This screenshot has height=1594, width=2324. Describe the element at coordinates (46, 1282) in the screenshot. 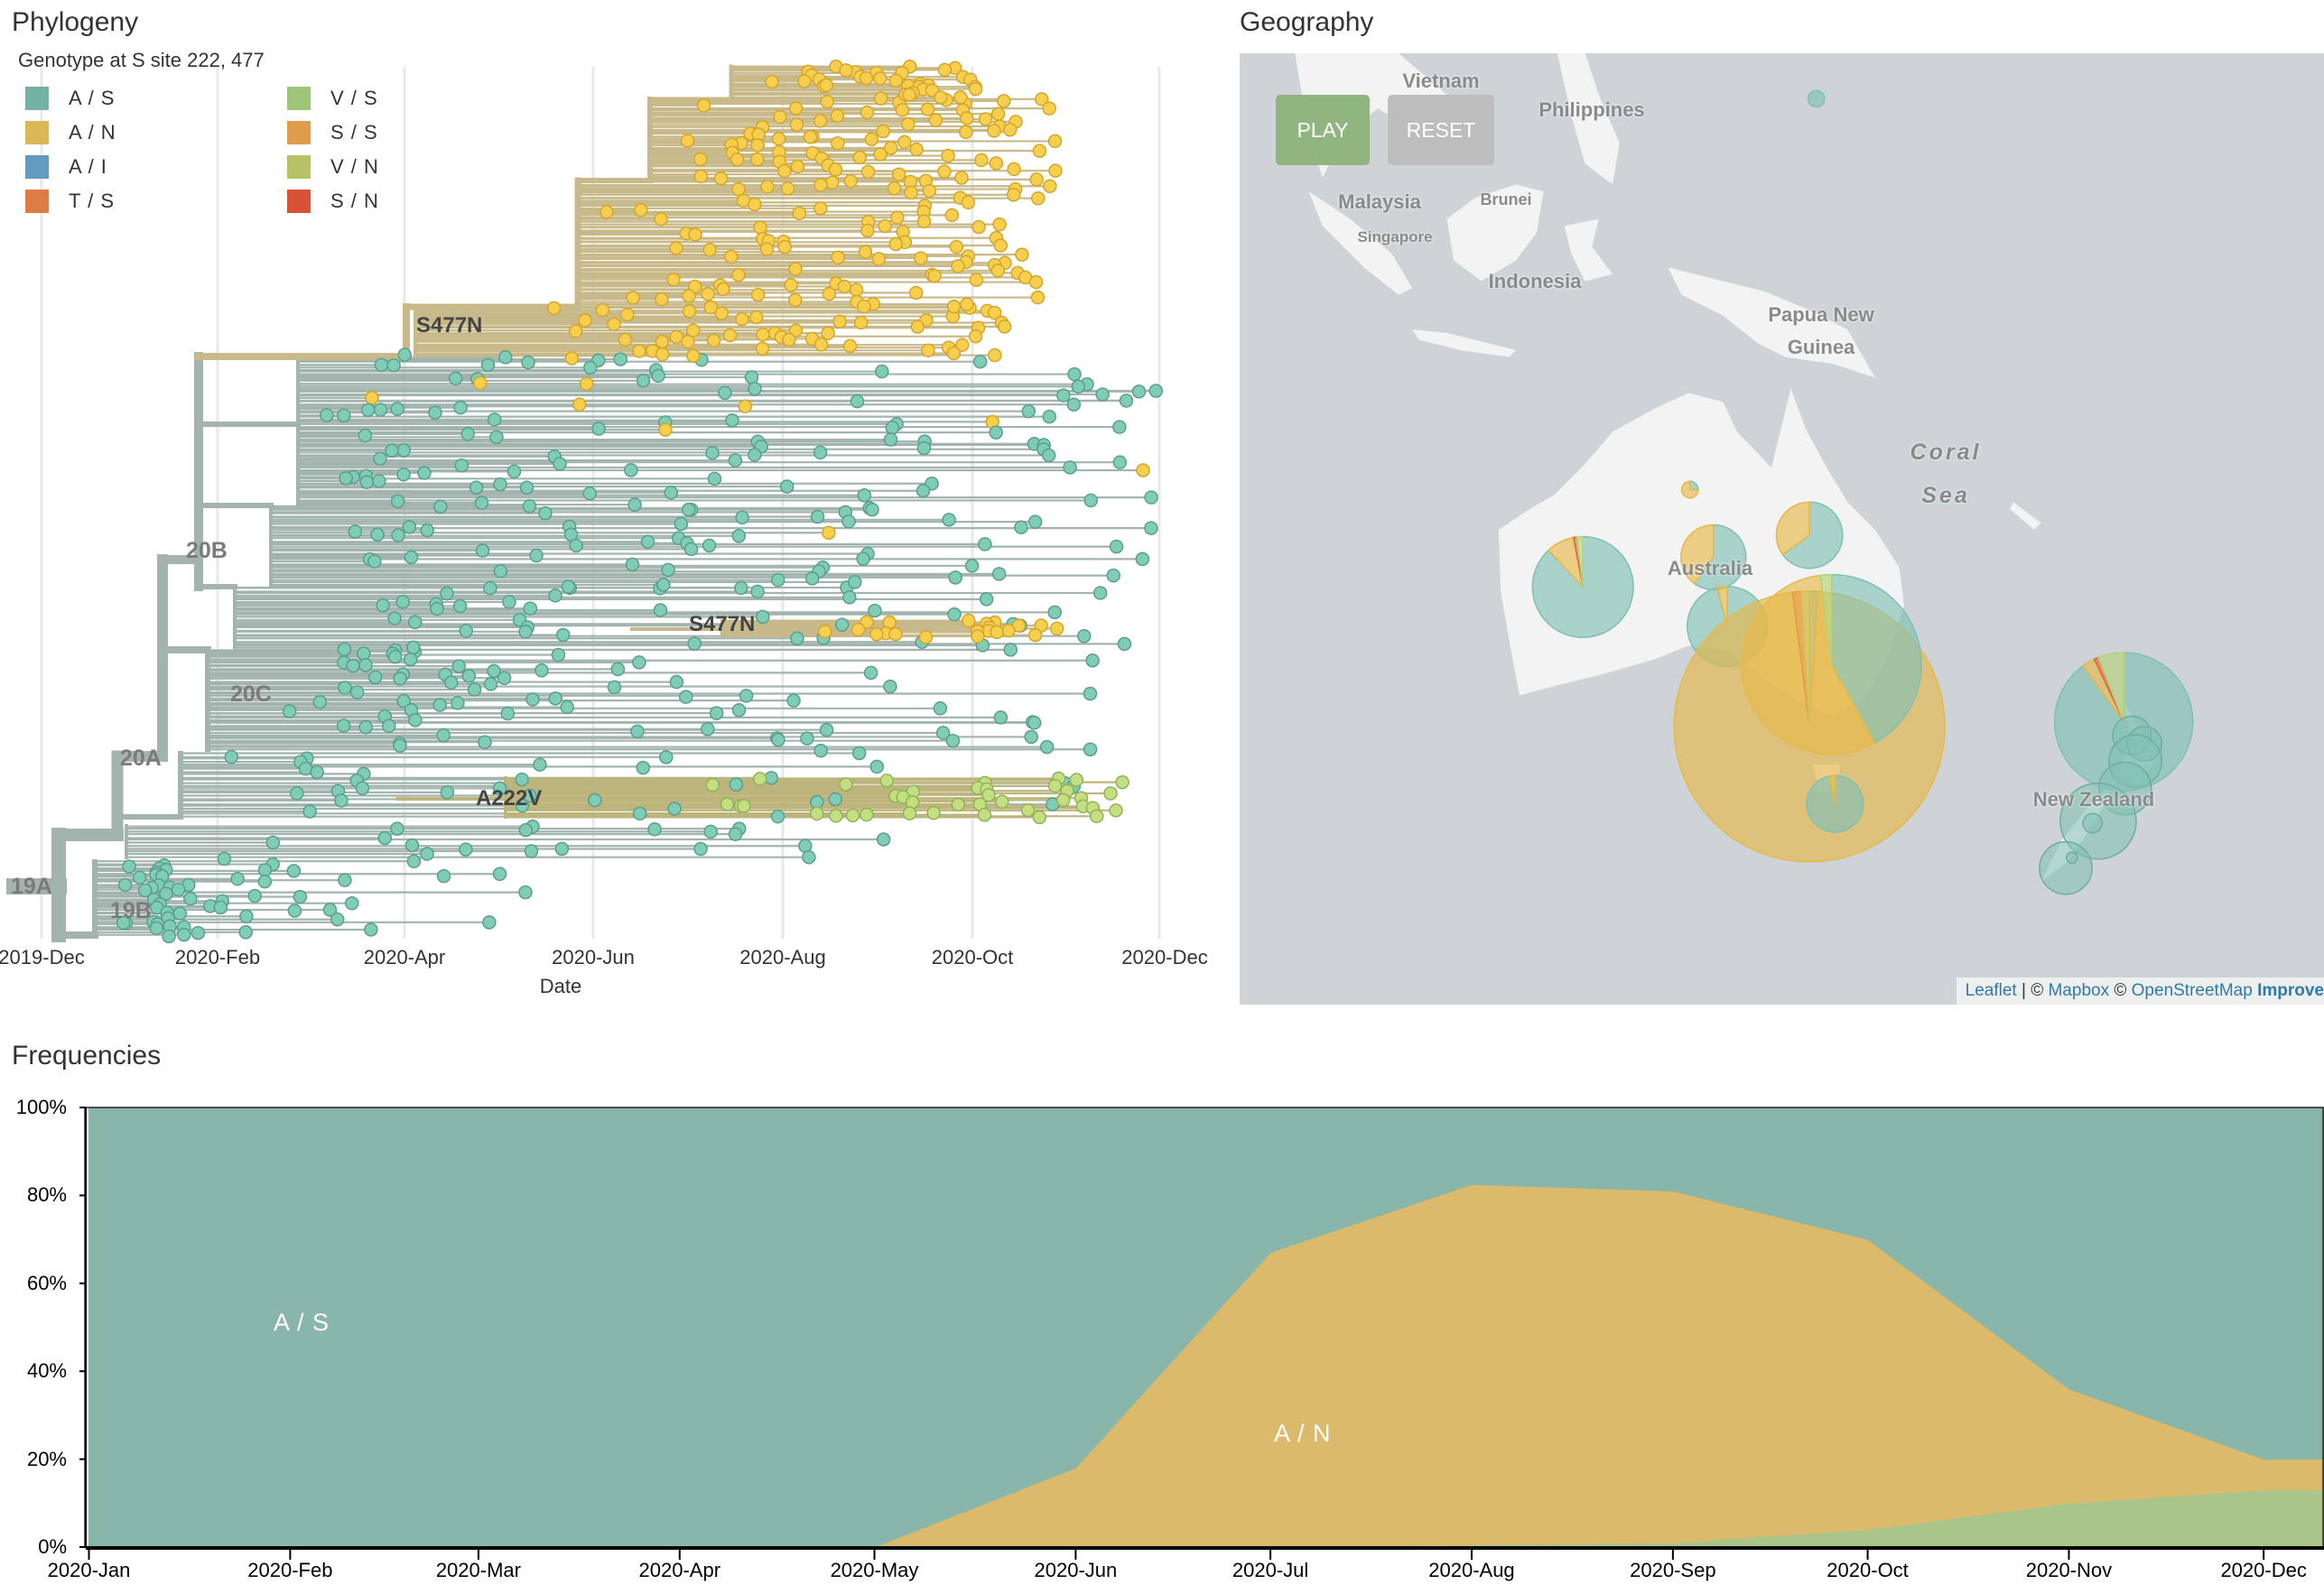

I see `y-tick-label: 60%` at that location.